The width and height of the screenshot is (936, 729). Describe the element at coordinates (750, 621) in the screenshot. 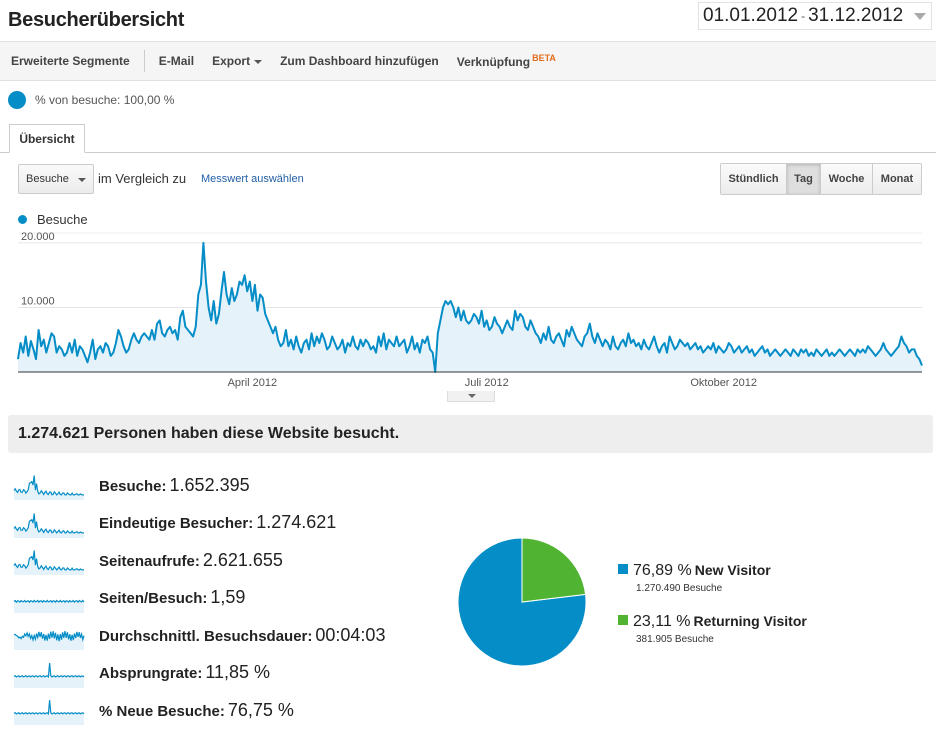

I see `pie-name-returning: Returning Visitor` at that location.